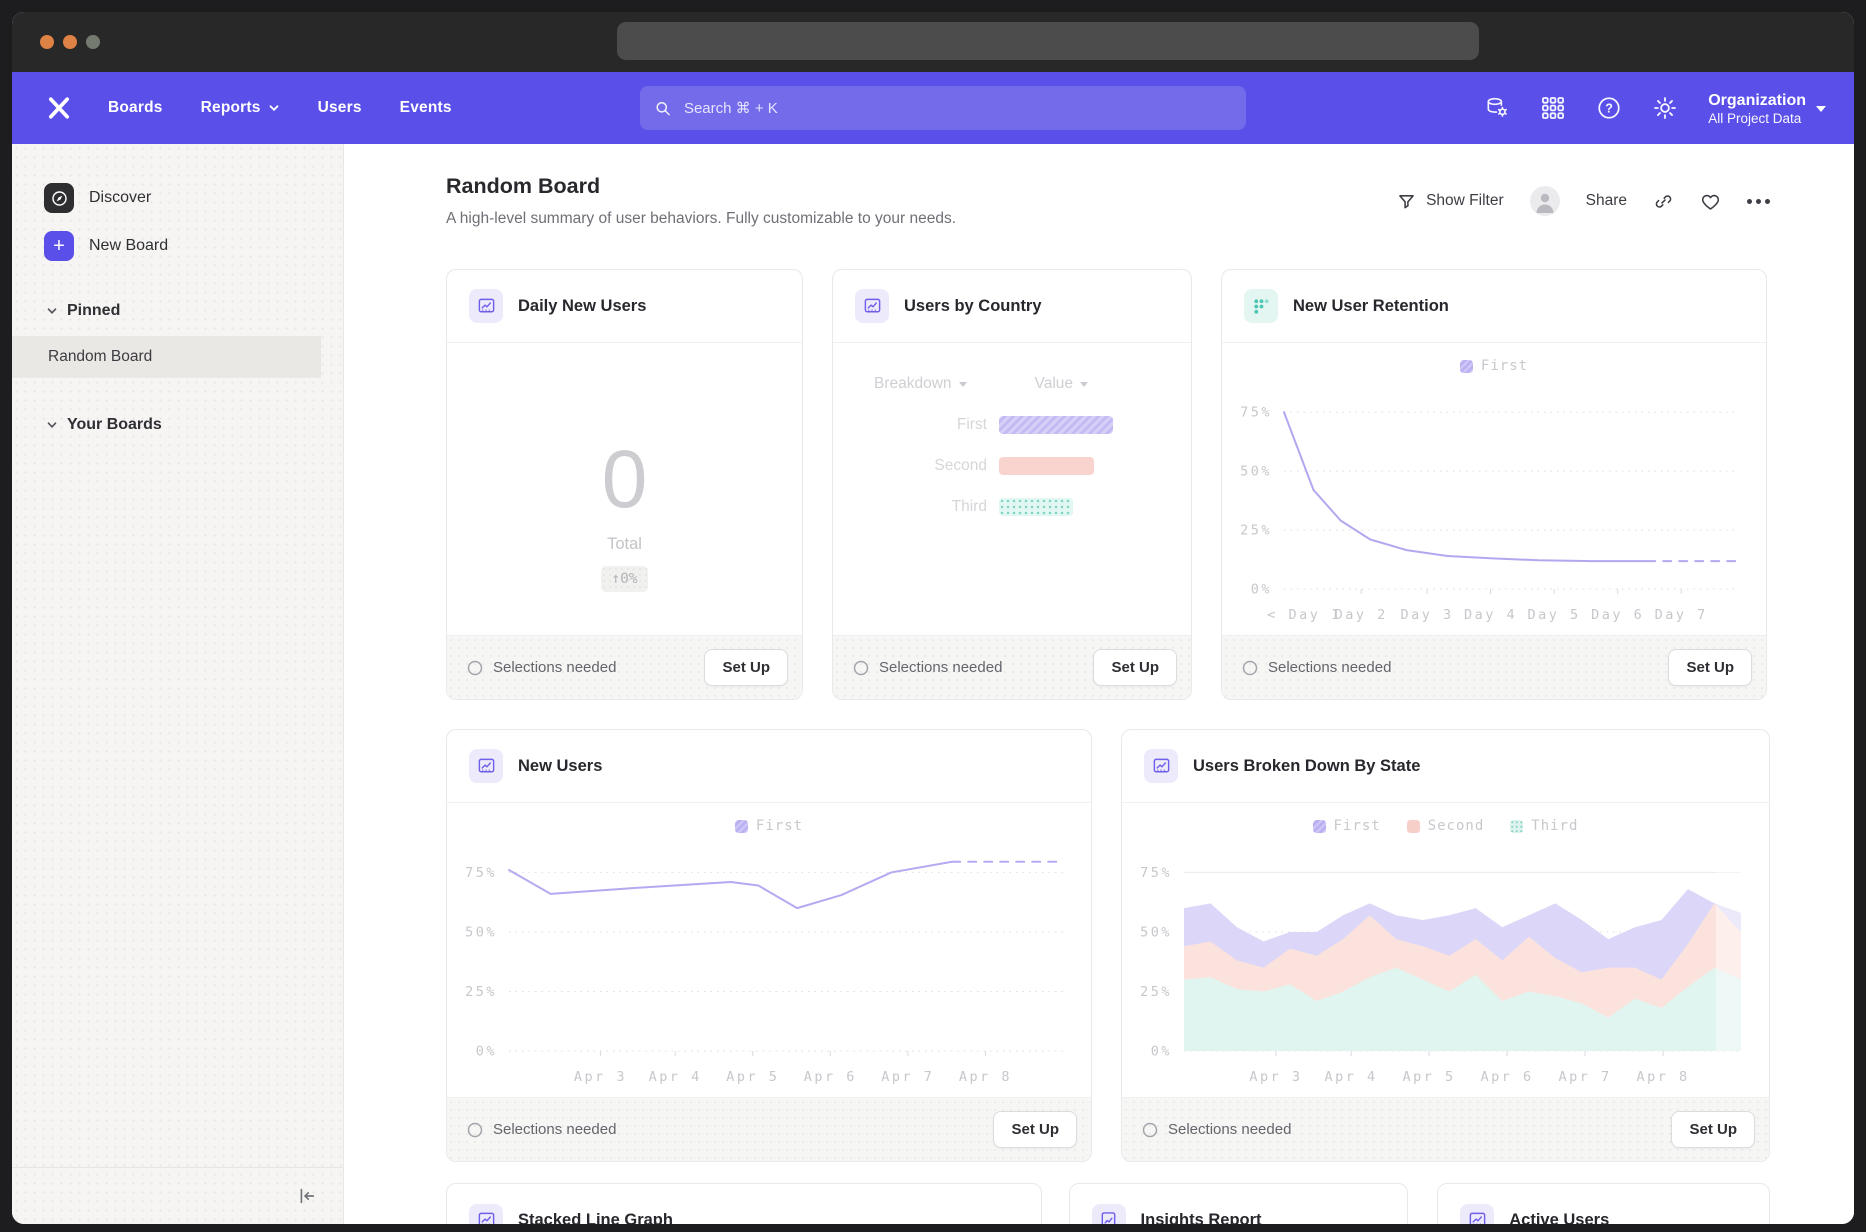 The width and height of the screenshot is (1866, 1232). I want to click on card-insights-report: Insights Report, so click(1238, 1203).